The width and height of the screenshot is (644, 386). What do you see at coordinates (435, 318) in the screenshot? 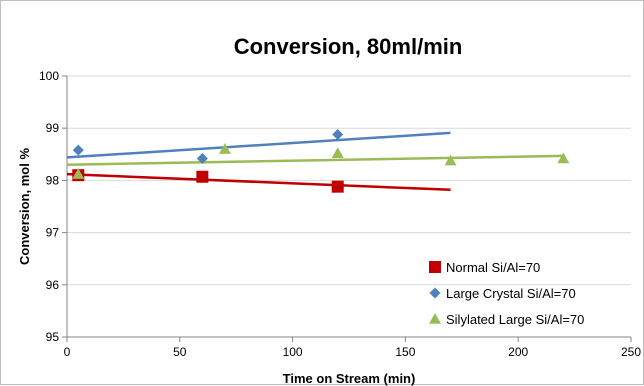
I see `legend-marker-triangle` at bounding box center [435, 318].